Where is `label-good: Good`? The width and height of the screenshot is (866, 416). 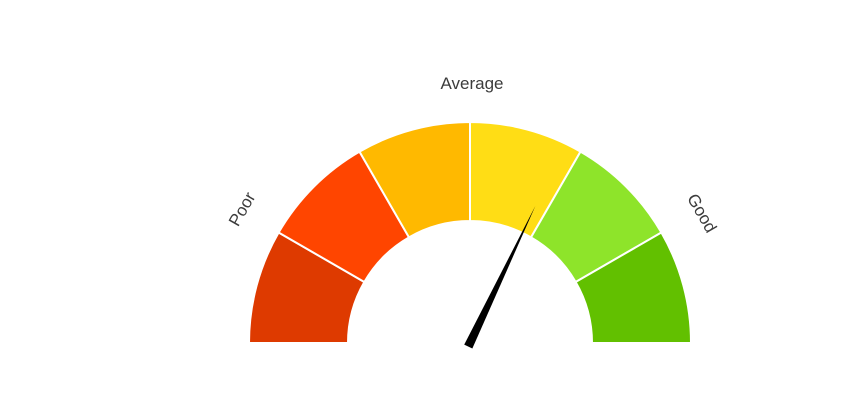 label-good: Good is located at coordinates (701, 213).